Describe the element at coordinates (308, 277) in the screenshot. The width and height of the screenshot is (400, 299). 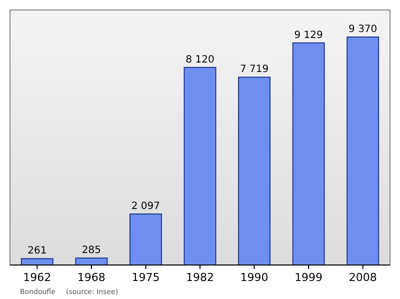
I see `x-tick-label: 1999` at that location.